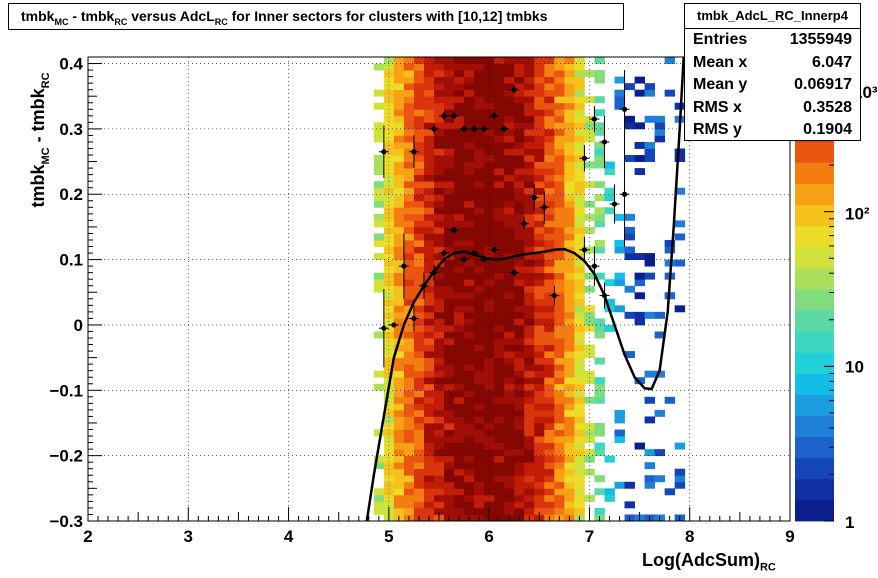  What do you see at coordinates (772, 62) in the screenshot?
I see `stats-row-mean-x: Mean x 6.047` at bounding box center [772, 62].